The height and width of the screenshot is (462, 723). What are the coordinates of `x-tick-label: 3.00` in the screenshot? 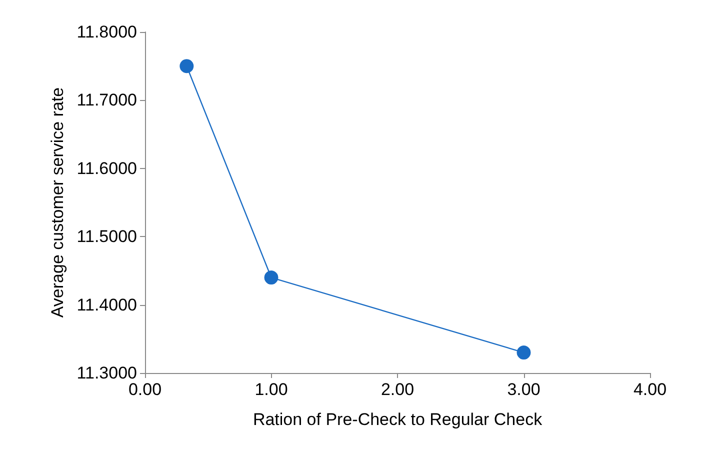 It's located at (523, 389).